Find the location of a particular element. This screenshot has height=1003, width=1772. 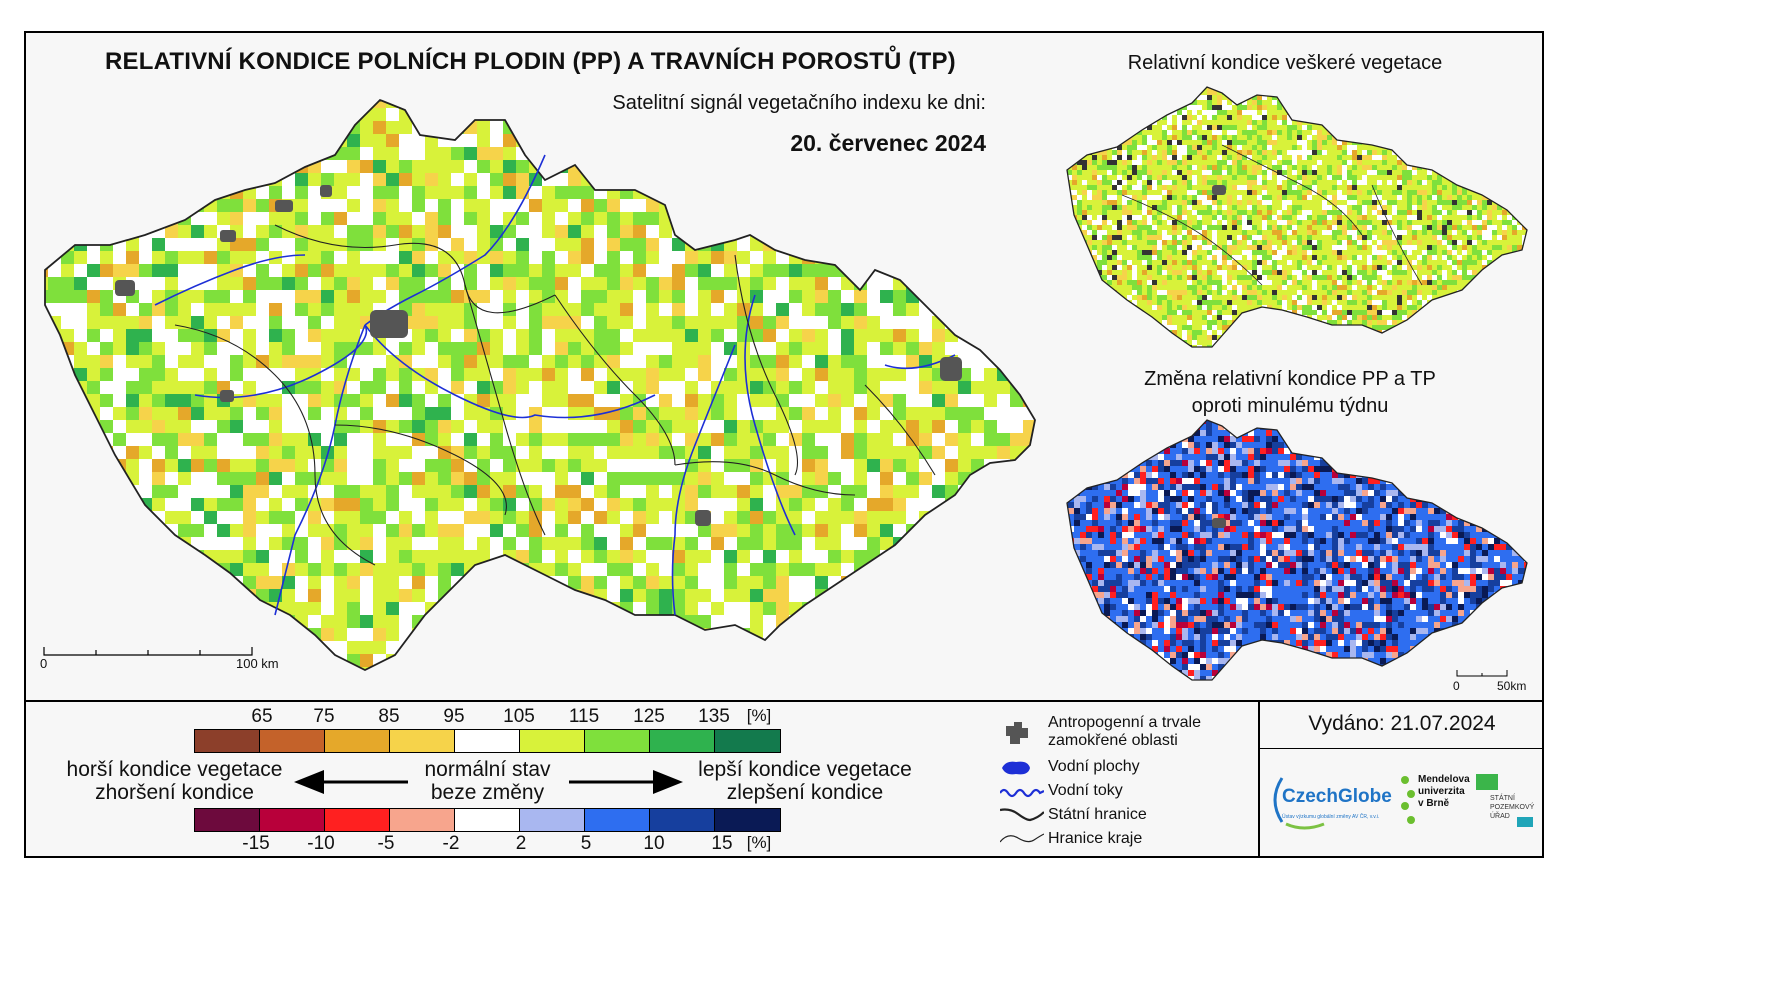

issued-divider is located at coordinates (1259, 779).